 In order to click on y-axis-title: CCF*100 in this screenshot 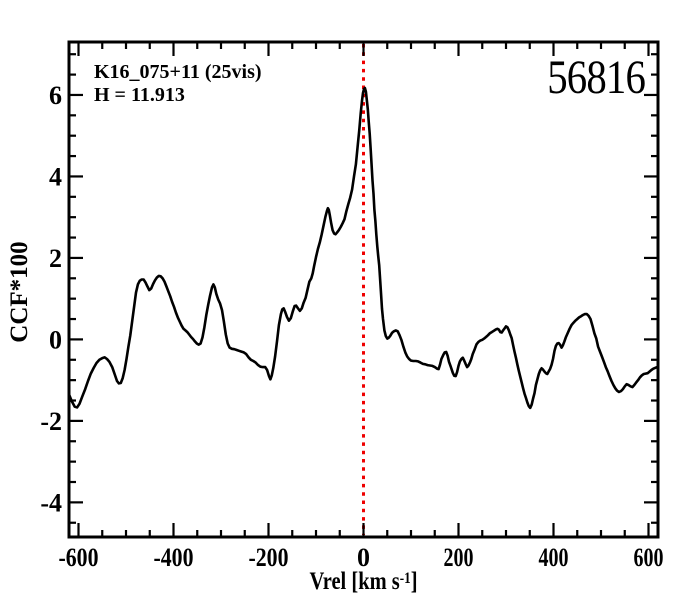, I will do `click(19, 292)`.